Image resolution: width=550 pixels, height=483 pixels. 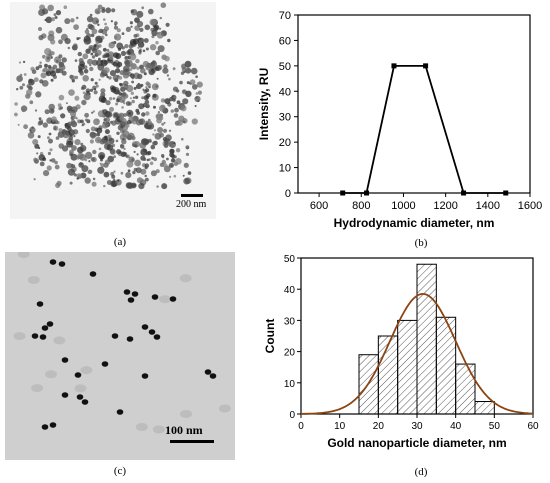 I want to click on aggregate-texture, so click(x=108, y=96).